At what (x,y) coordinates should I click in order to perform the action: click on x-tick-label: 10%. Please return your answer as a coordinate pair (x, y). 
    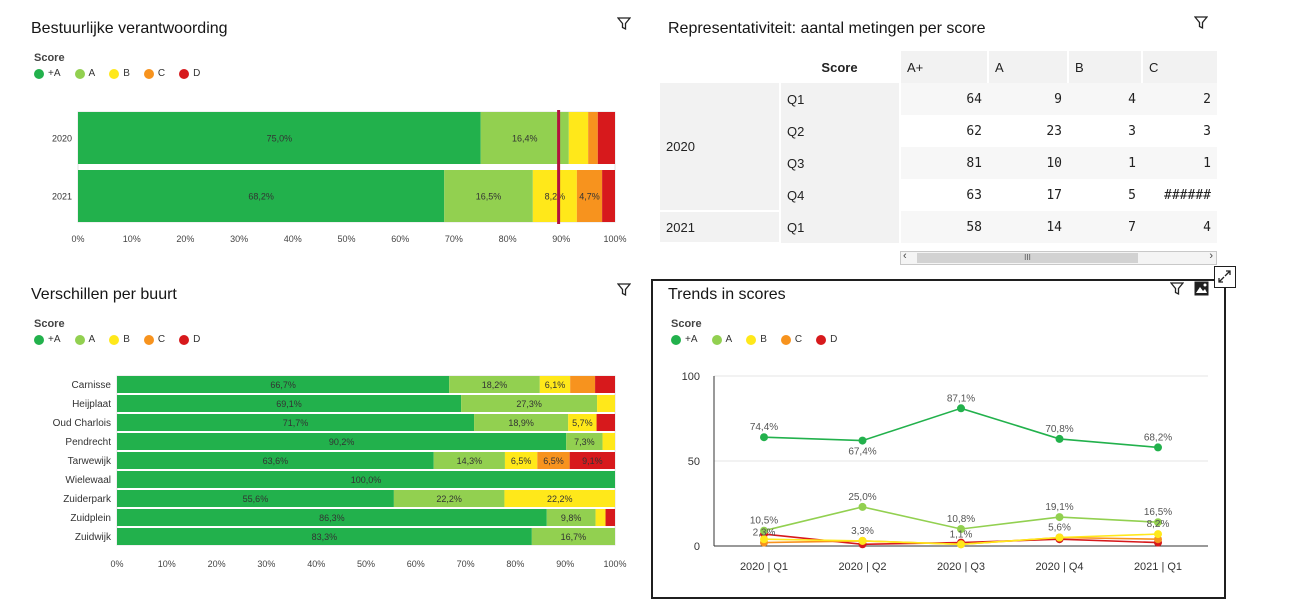
    Looking at the image, I should click on (132, 239).